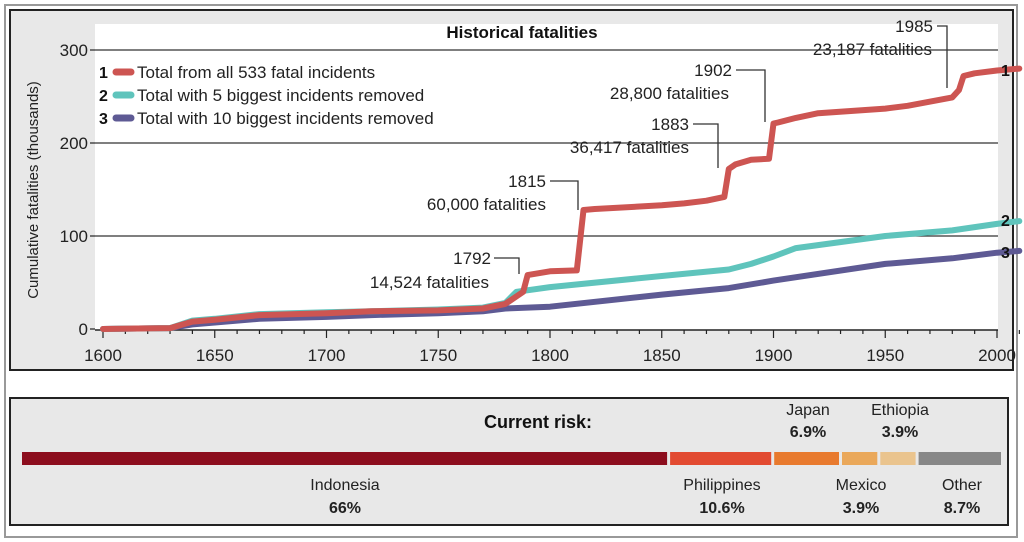 This screenshot has width=1024, height=542. I want to click on x-tick-label-1600: 1600, so click(103, 355).